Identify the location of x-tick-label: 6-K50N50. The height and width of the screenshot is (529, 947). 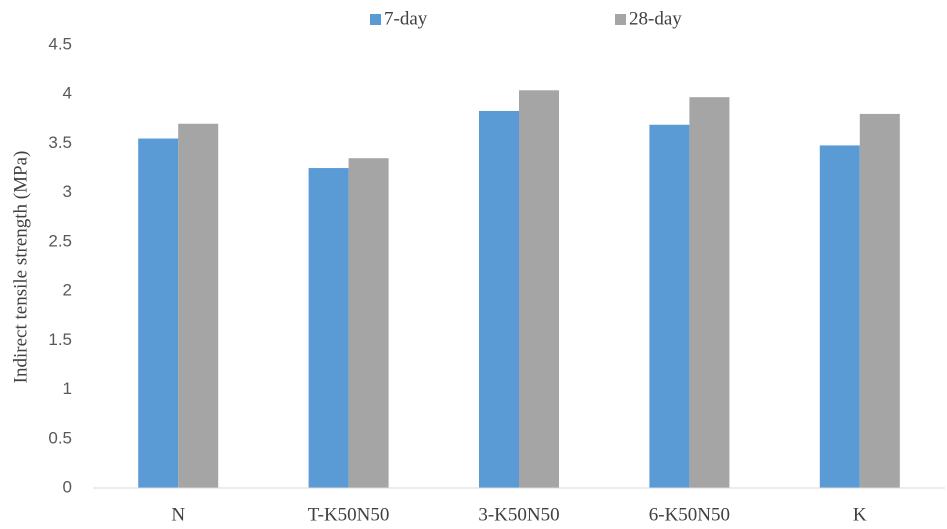
(689, 514).